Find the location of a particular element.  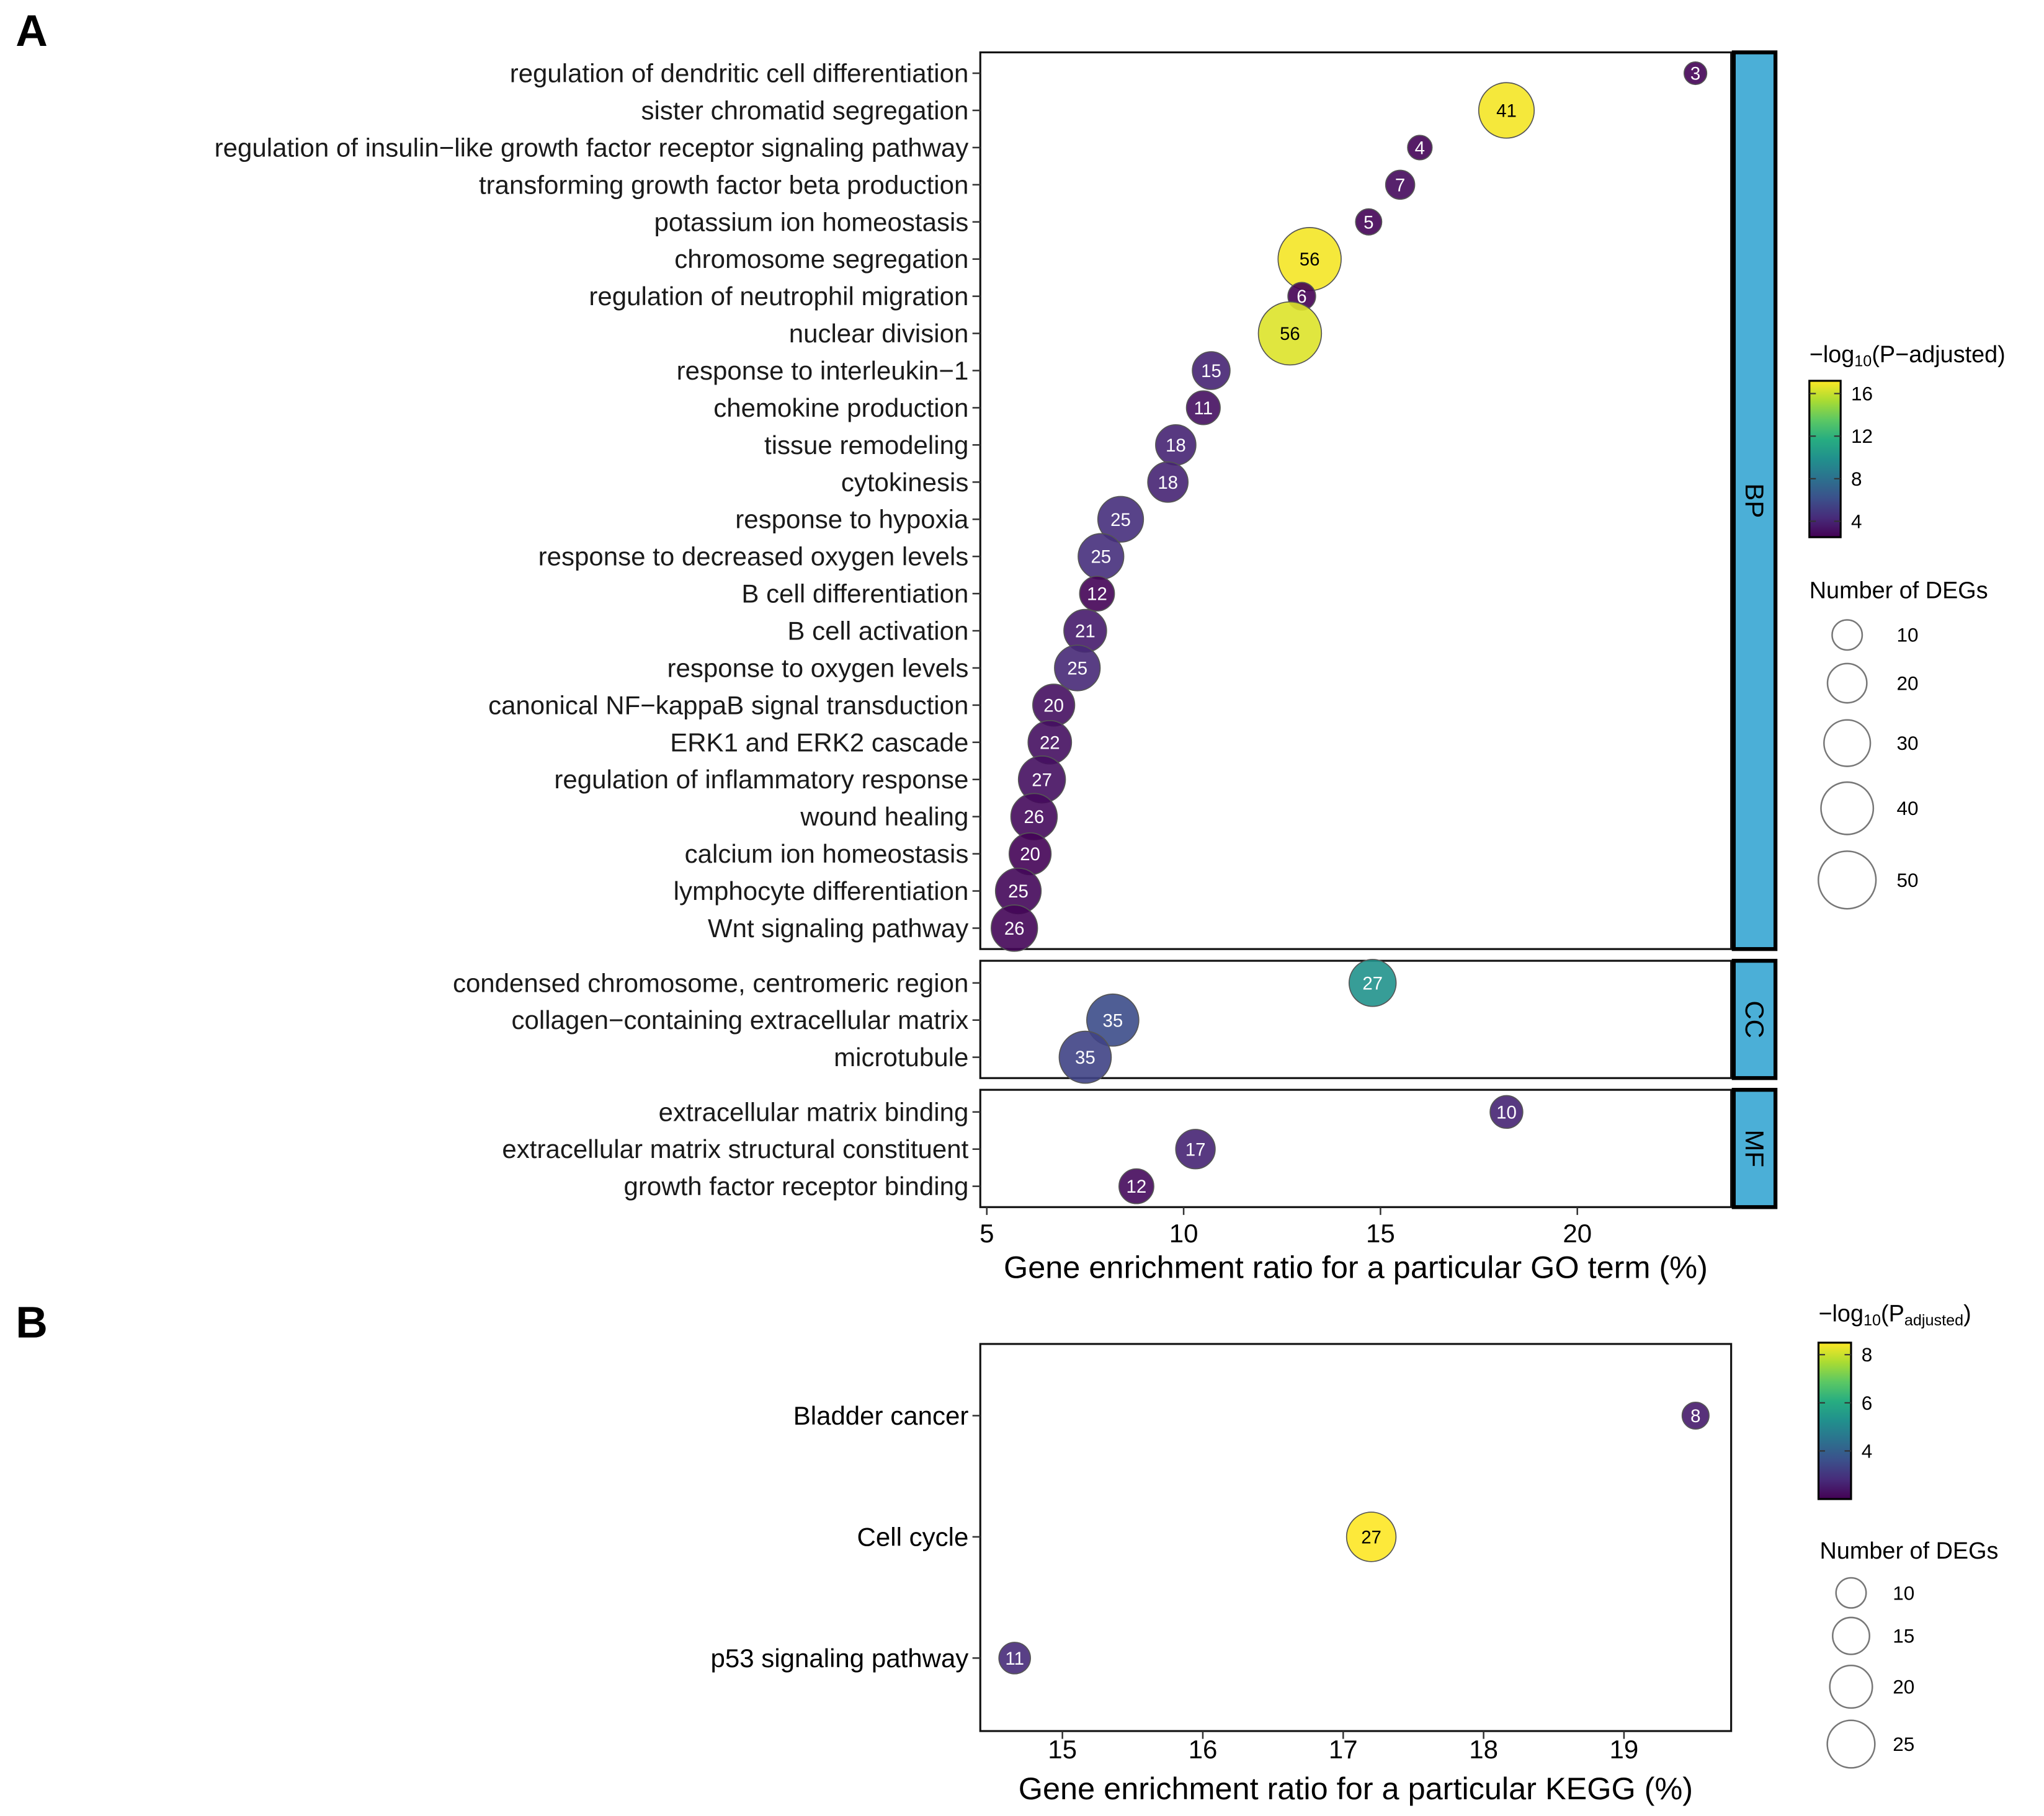

colorbar is located at coordinates (1835, 1421).